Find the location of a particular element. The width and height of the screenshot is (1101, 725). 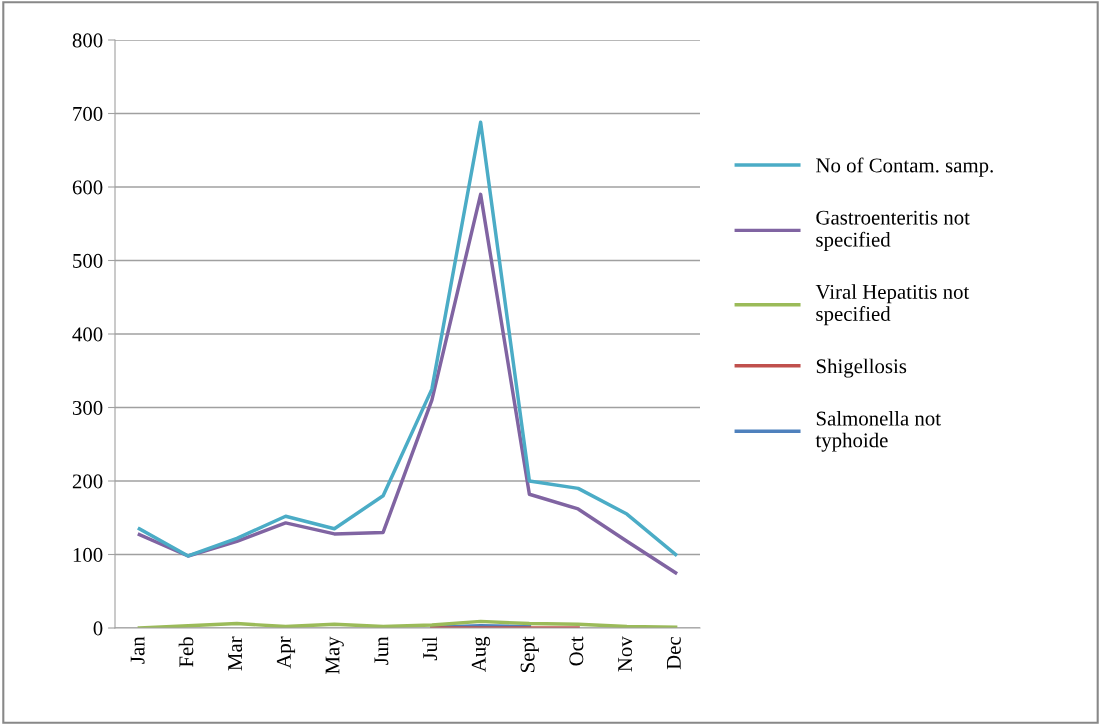

x-tick-label: May is located at coordinates (334, 655).